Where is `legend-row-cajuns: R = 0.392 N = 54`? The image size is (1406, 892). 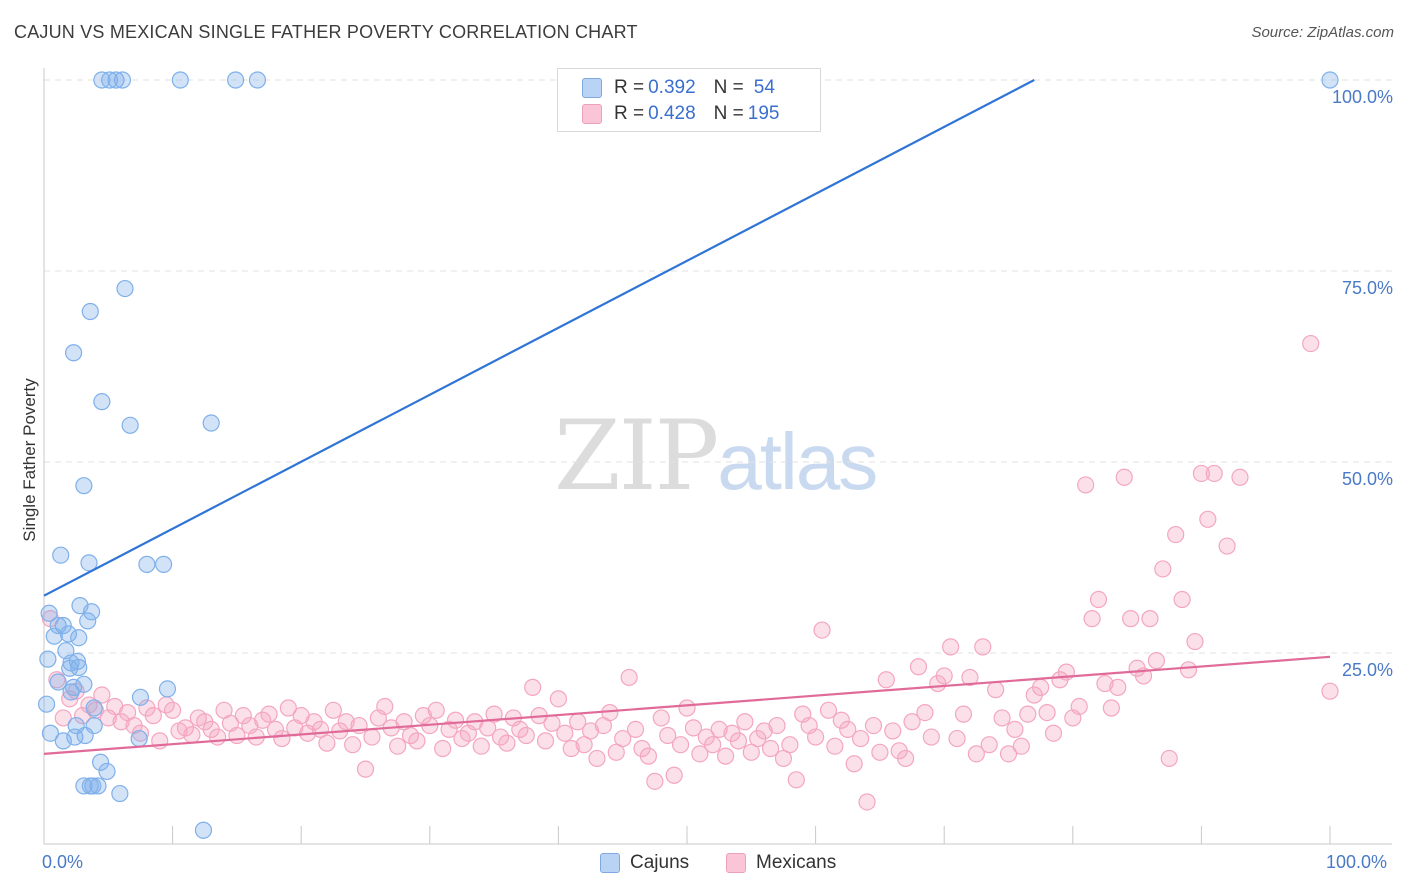 legend-row-cajuns: R = 0.392 N = 54 is located at coordinates (678, 88).